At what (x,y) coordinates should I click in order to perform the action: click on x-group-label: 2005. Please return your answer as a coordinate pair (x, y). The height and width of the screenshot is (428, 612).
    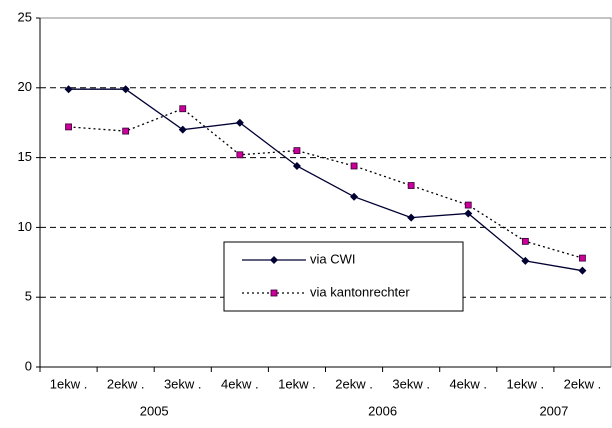
    Looking at the image, I should click on (154, 410).